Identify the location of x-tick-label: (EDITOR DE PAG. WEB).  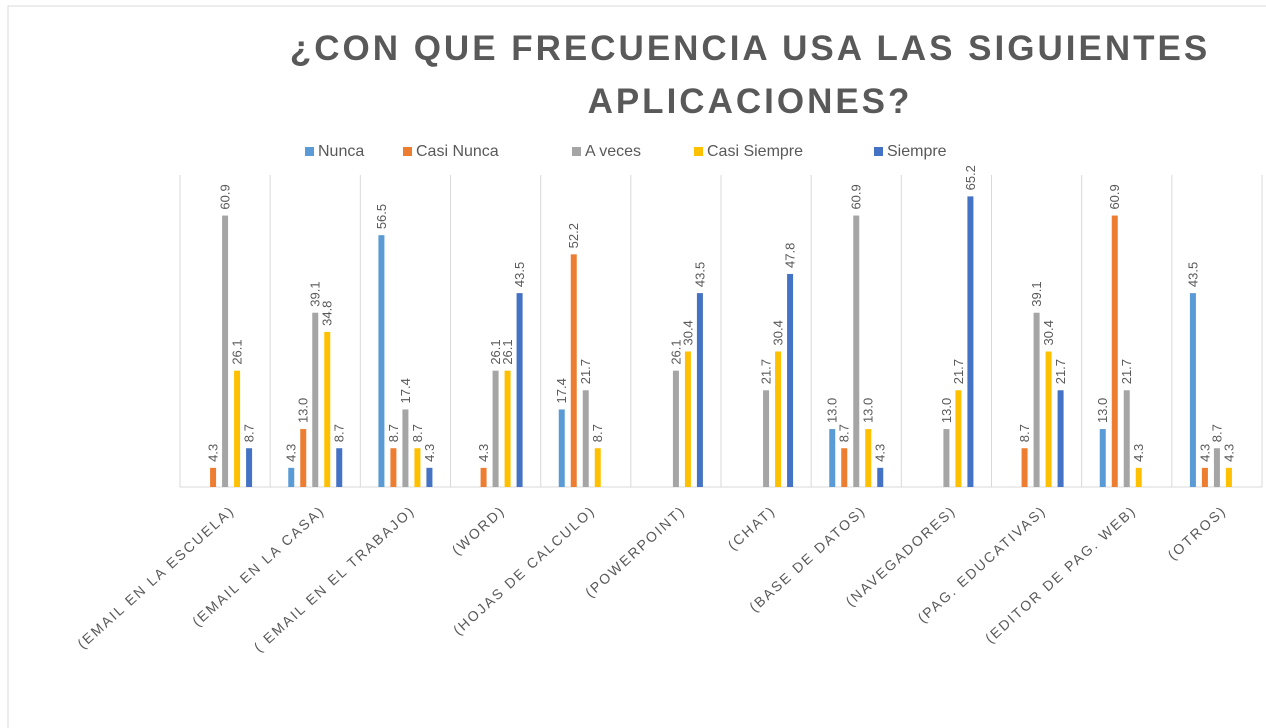
(1060, 574).